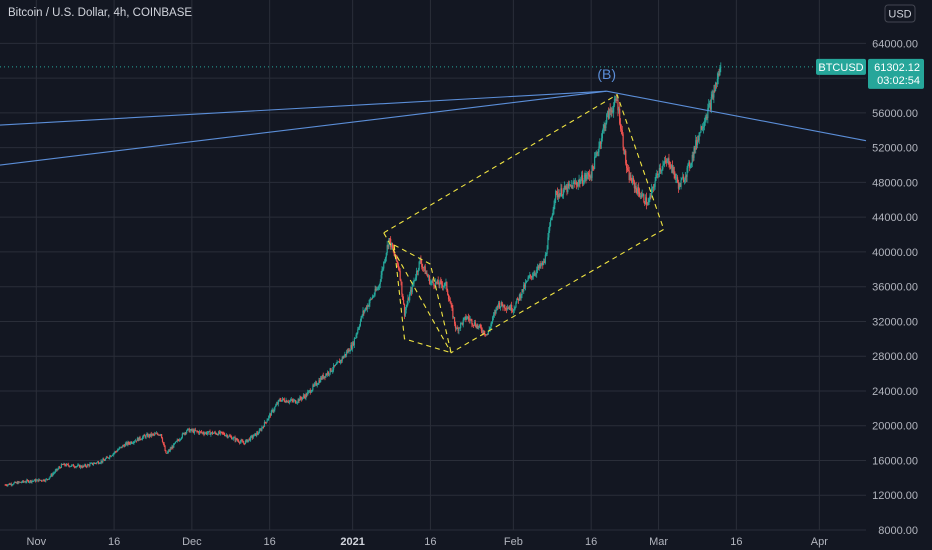  What do you see at coordinates (352, 542) in the screenshot?
I see `x-tick-label: 2021` at bounding box center [352, 542].